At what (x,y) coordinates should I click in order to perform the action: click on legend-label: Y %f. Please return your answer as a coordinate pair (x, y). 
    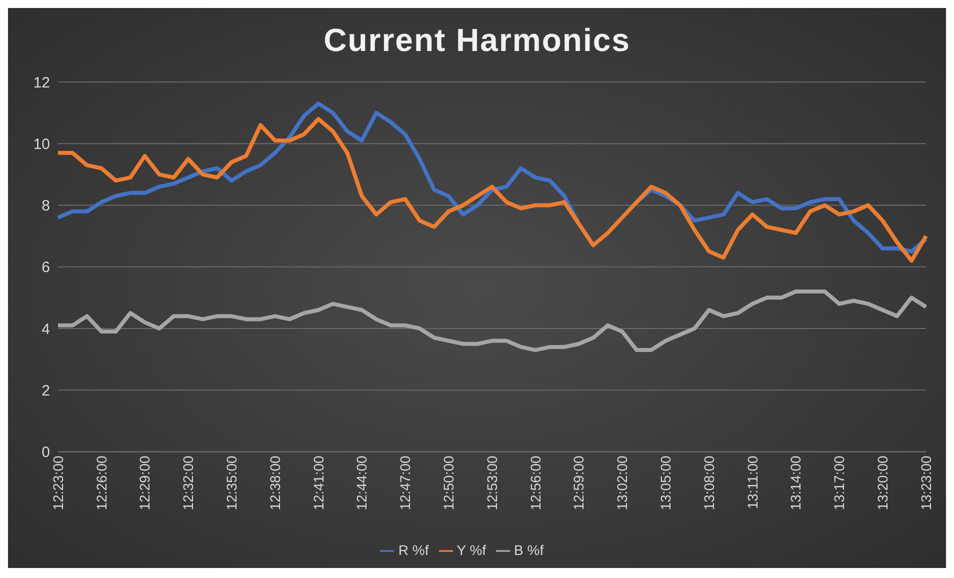
    Looking at the image, I should click on (471, 550).